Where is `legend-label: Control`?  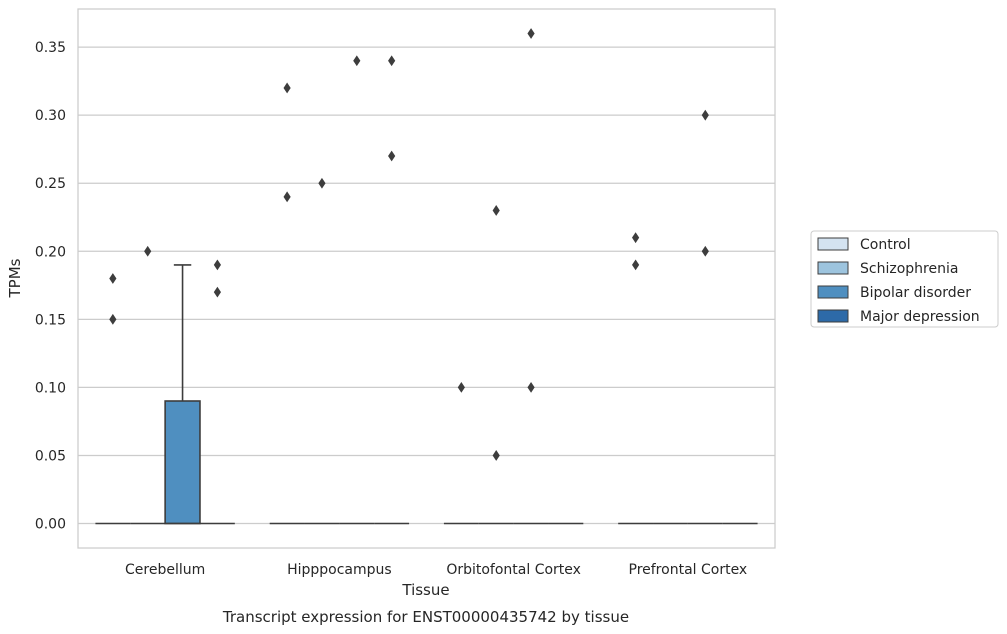
legend-label: Control is located at coordinates (885, 245).